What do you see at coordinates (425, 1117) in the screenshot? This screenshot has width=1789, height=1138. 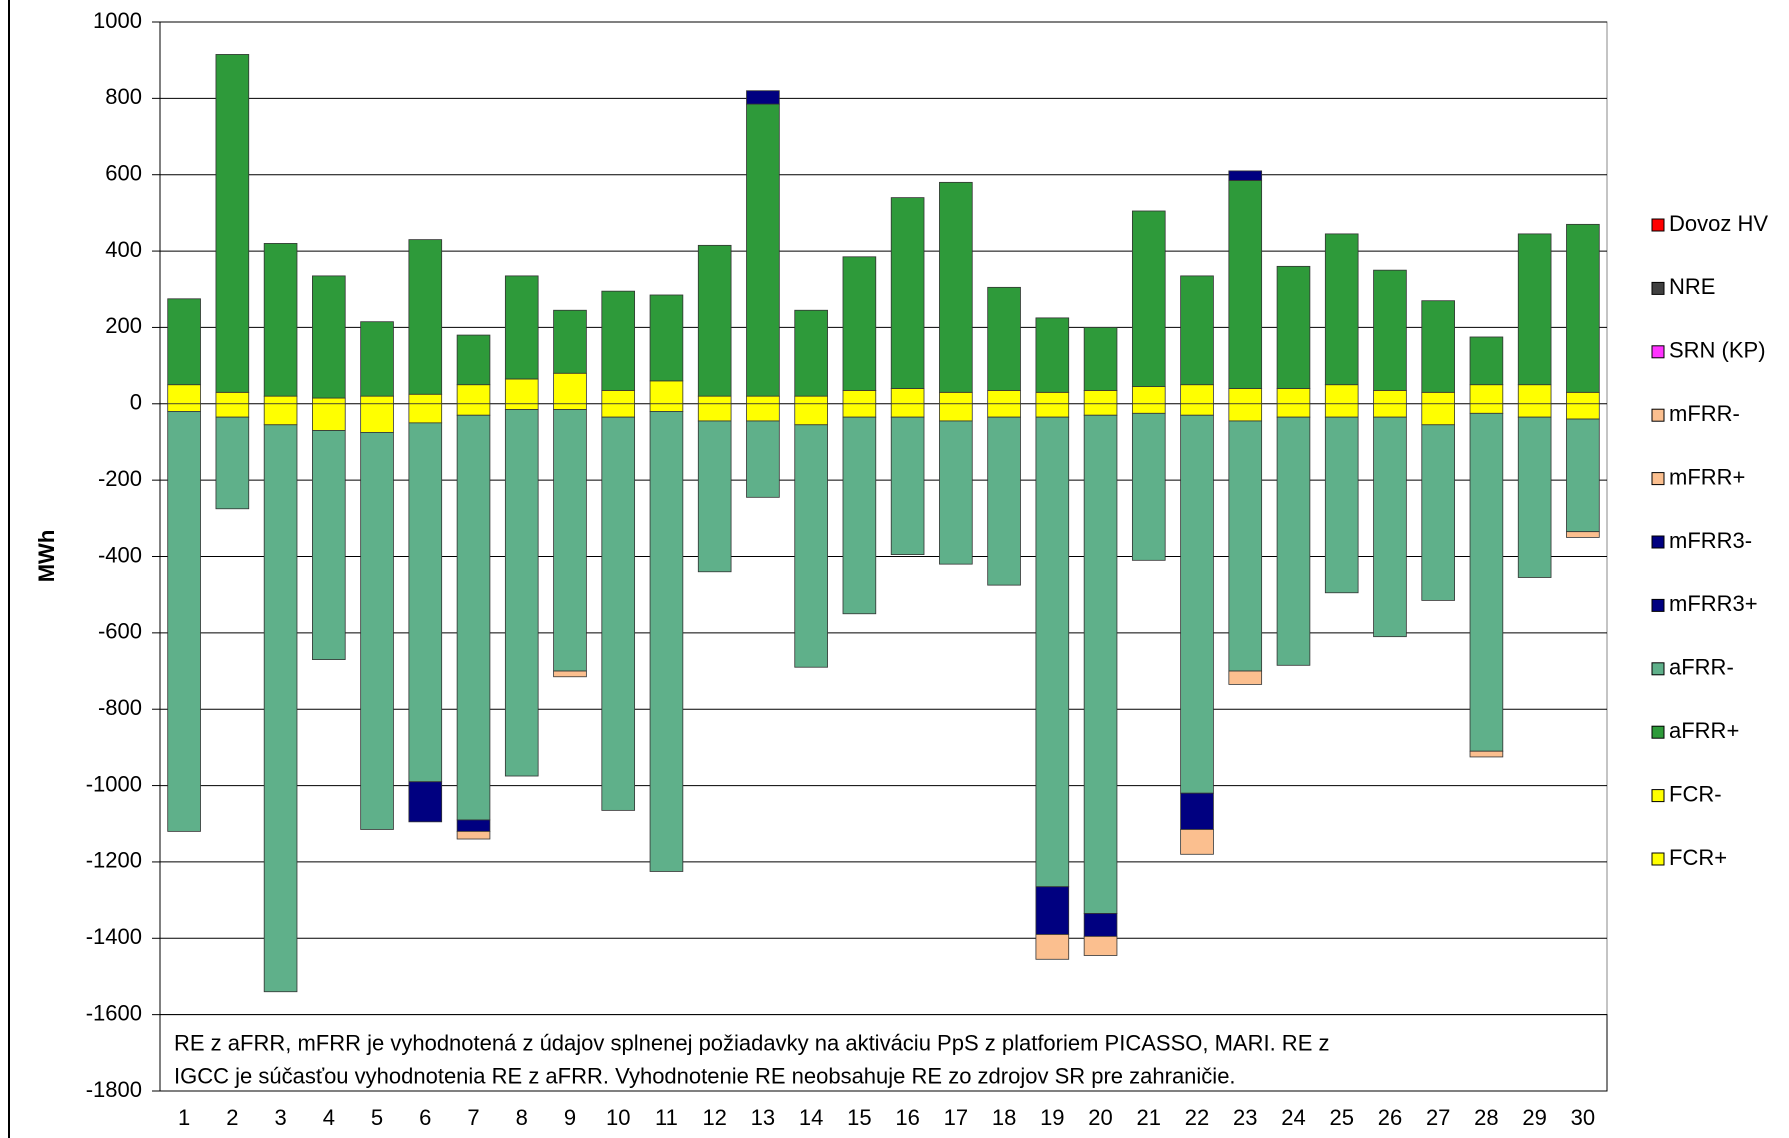 I see `x-tick-label: 6` at bounding box center [425, 1117].